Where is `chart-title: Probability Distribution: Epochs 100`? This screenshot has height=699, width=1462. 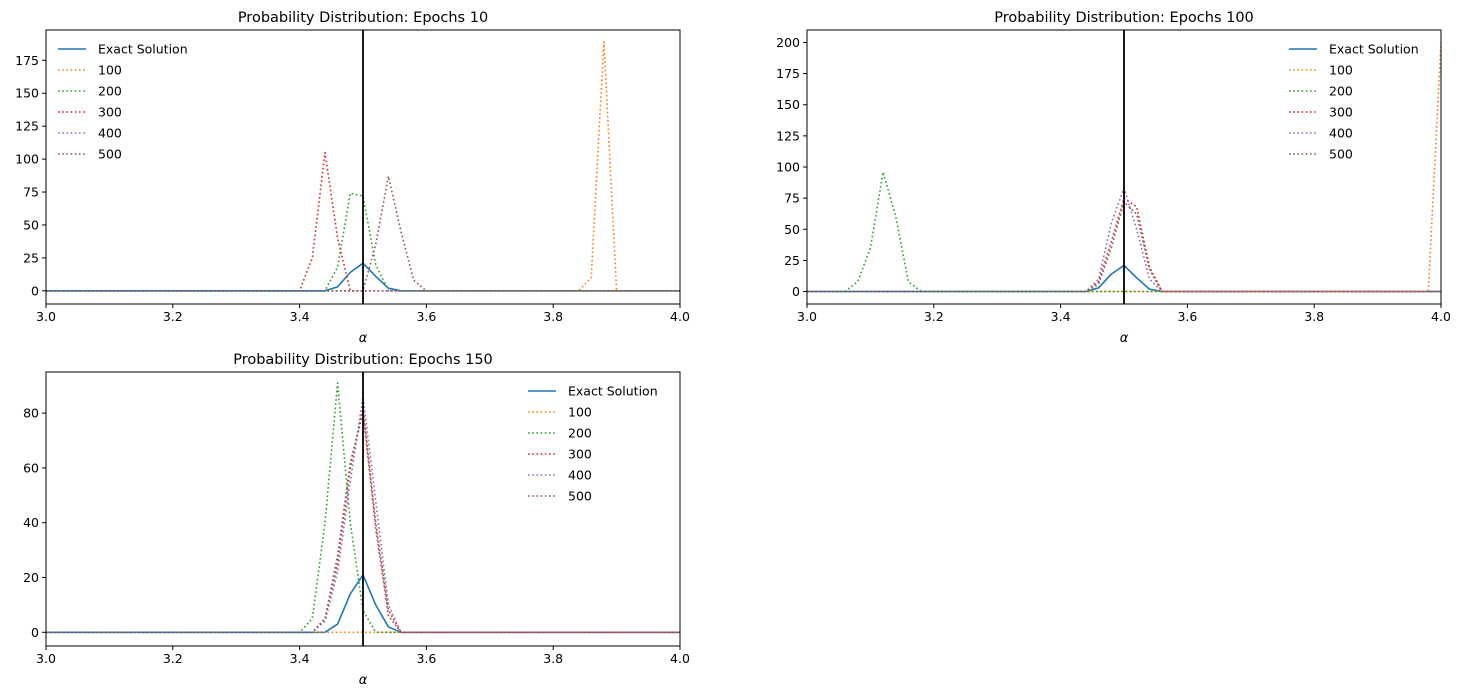
chart-title: Probability Distribution: Epochs 100 is located at coordinates (1124, 18).